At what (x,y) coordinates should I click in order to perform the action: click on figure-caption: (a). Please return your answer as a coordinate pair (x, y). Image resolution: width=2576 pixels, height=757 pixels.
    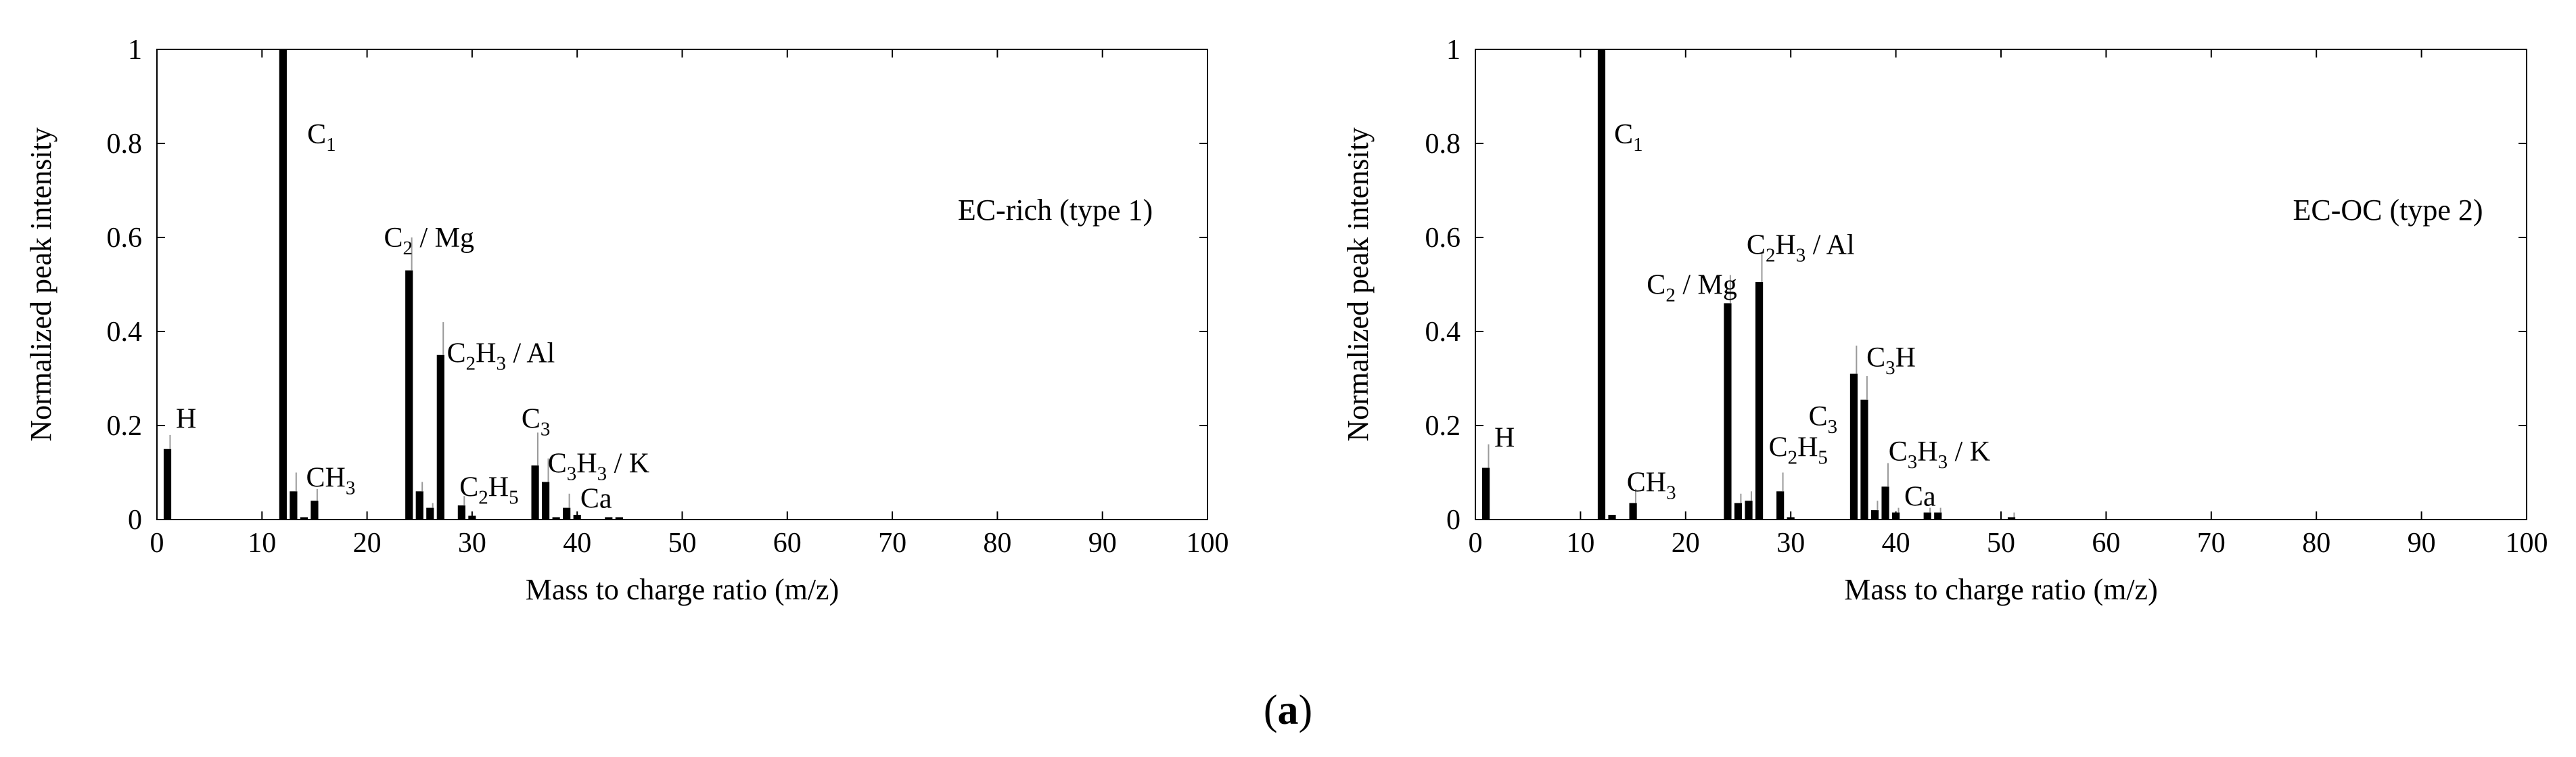
    Looking at the image, I should click on (1288, 710).